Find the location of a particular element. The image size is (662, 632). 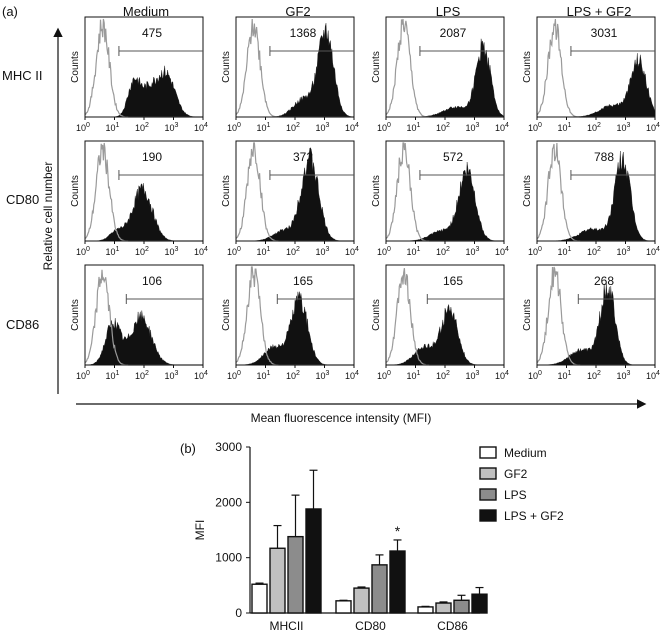

bar-mhcii-lps is located at coordinates (295, 574).